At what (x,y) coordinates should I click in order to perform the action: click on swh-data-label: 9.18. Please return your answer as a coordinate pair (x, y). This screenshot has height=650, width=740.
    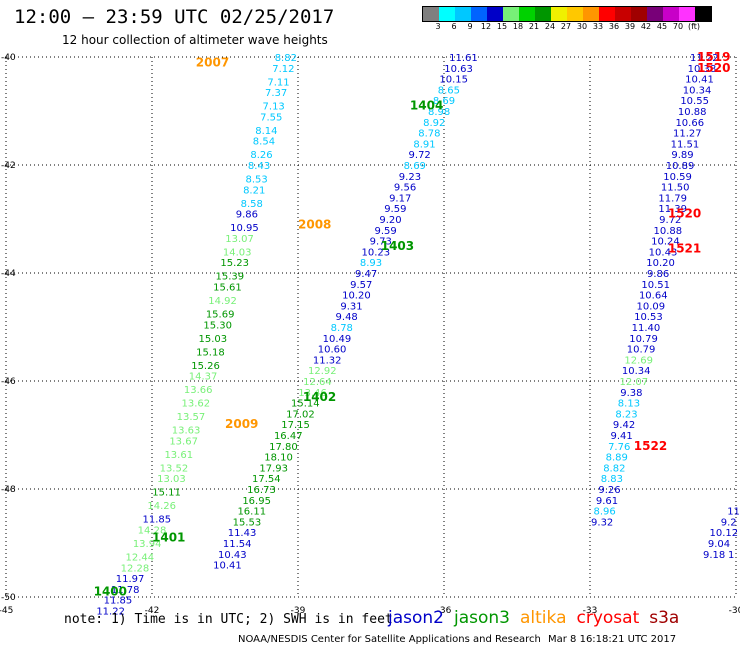
    Looking at the image, I should click on (714, 555).